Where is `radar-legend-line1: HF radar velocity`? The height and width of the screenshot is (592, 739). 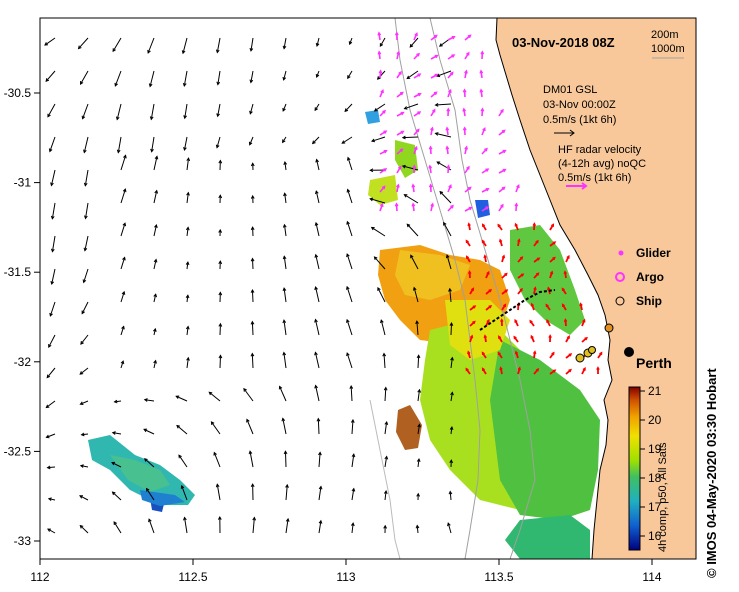
radar-legend-line1: HF radar velocity is located at coordinates (600, 150).